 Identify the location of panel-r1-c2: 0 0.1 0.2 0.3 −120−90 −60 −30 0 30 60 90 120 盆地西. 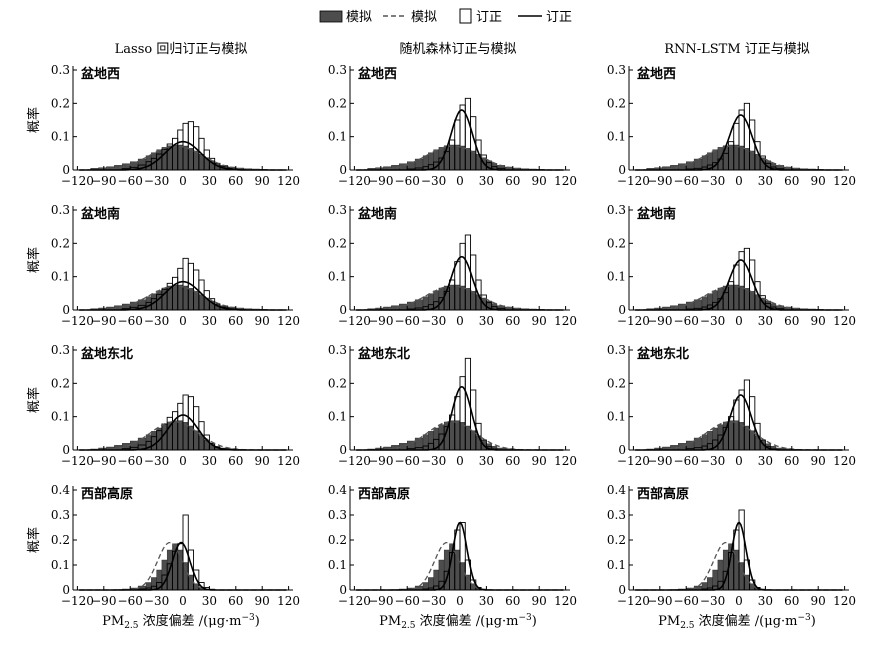
(452, 125).